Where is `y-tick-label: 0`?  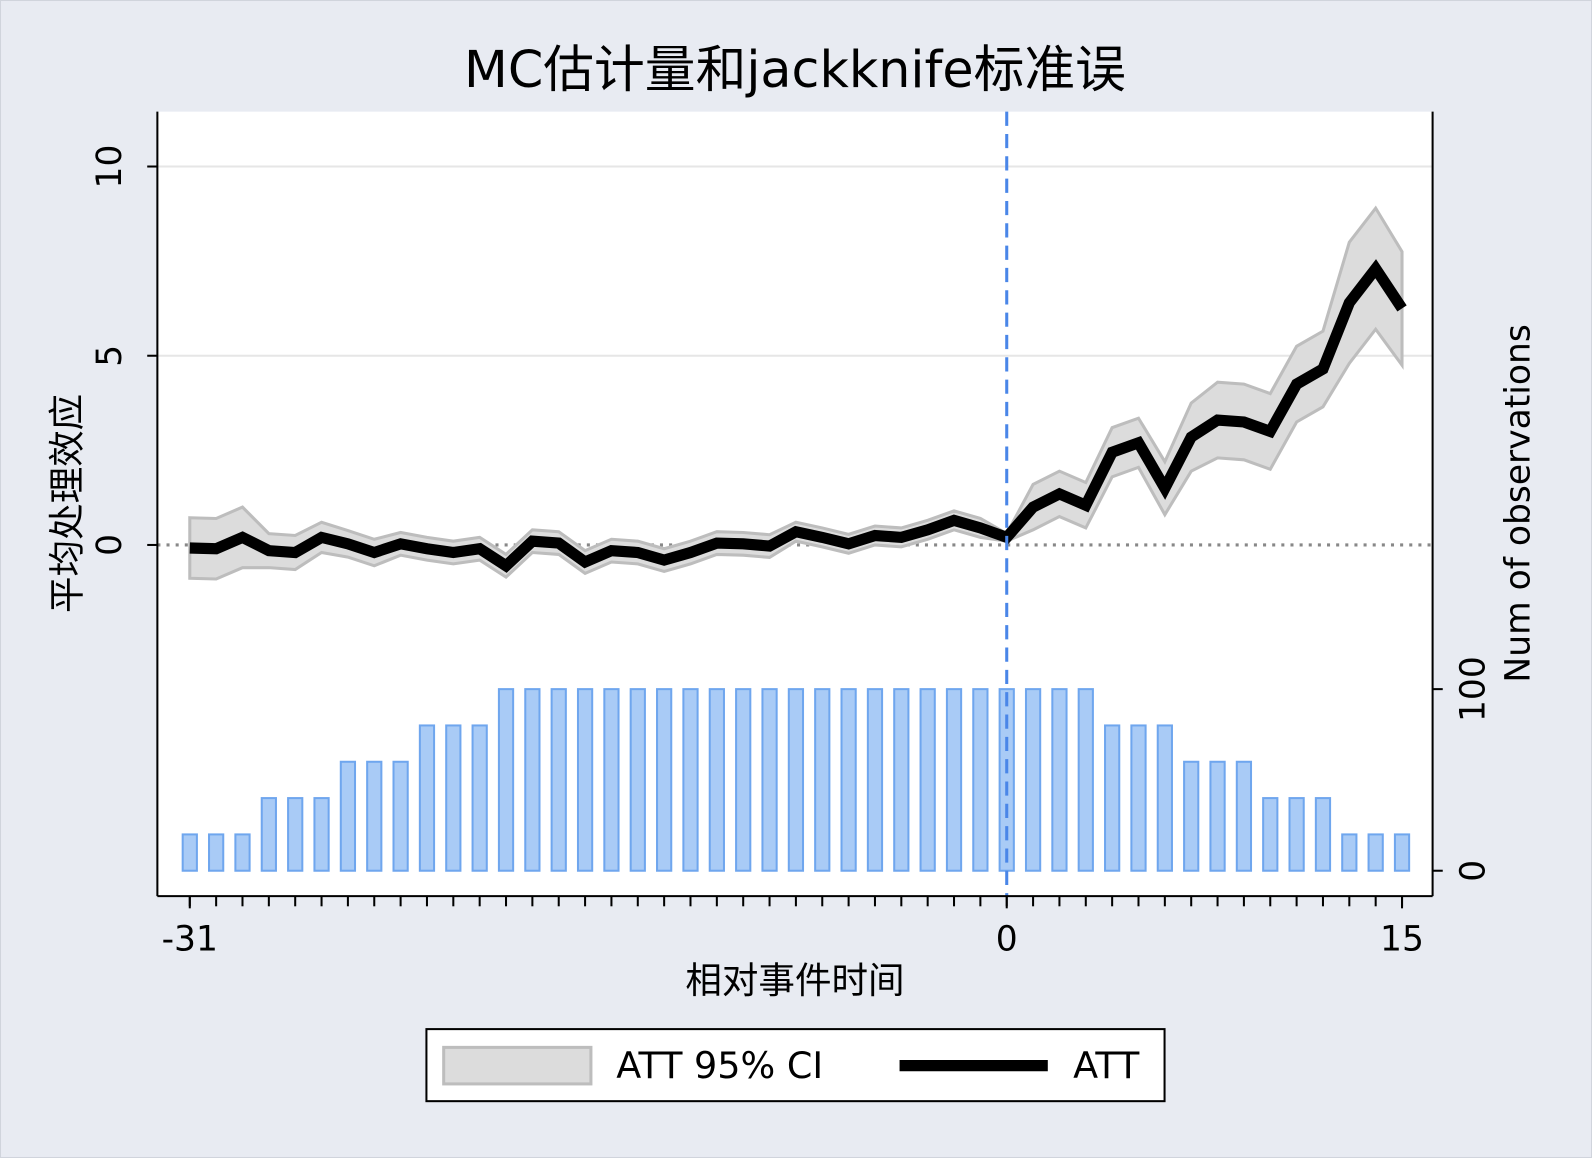
y-tick-label: 0 is located at coordinates (110, 545).